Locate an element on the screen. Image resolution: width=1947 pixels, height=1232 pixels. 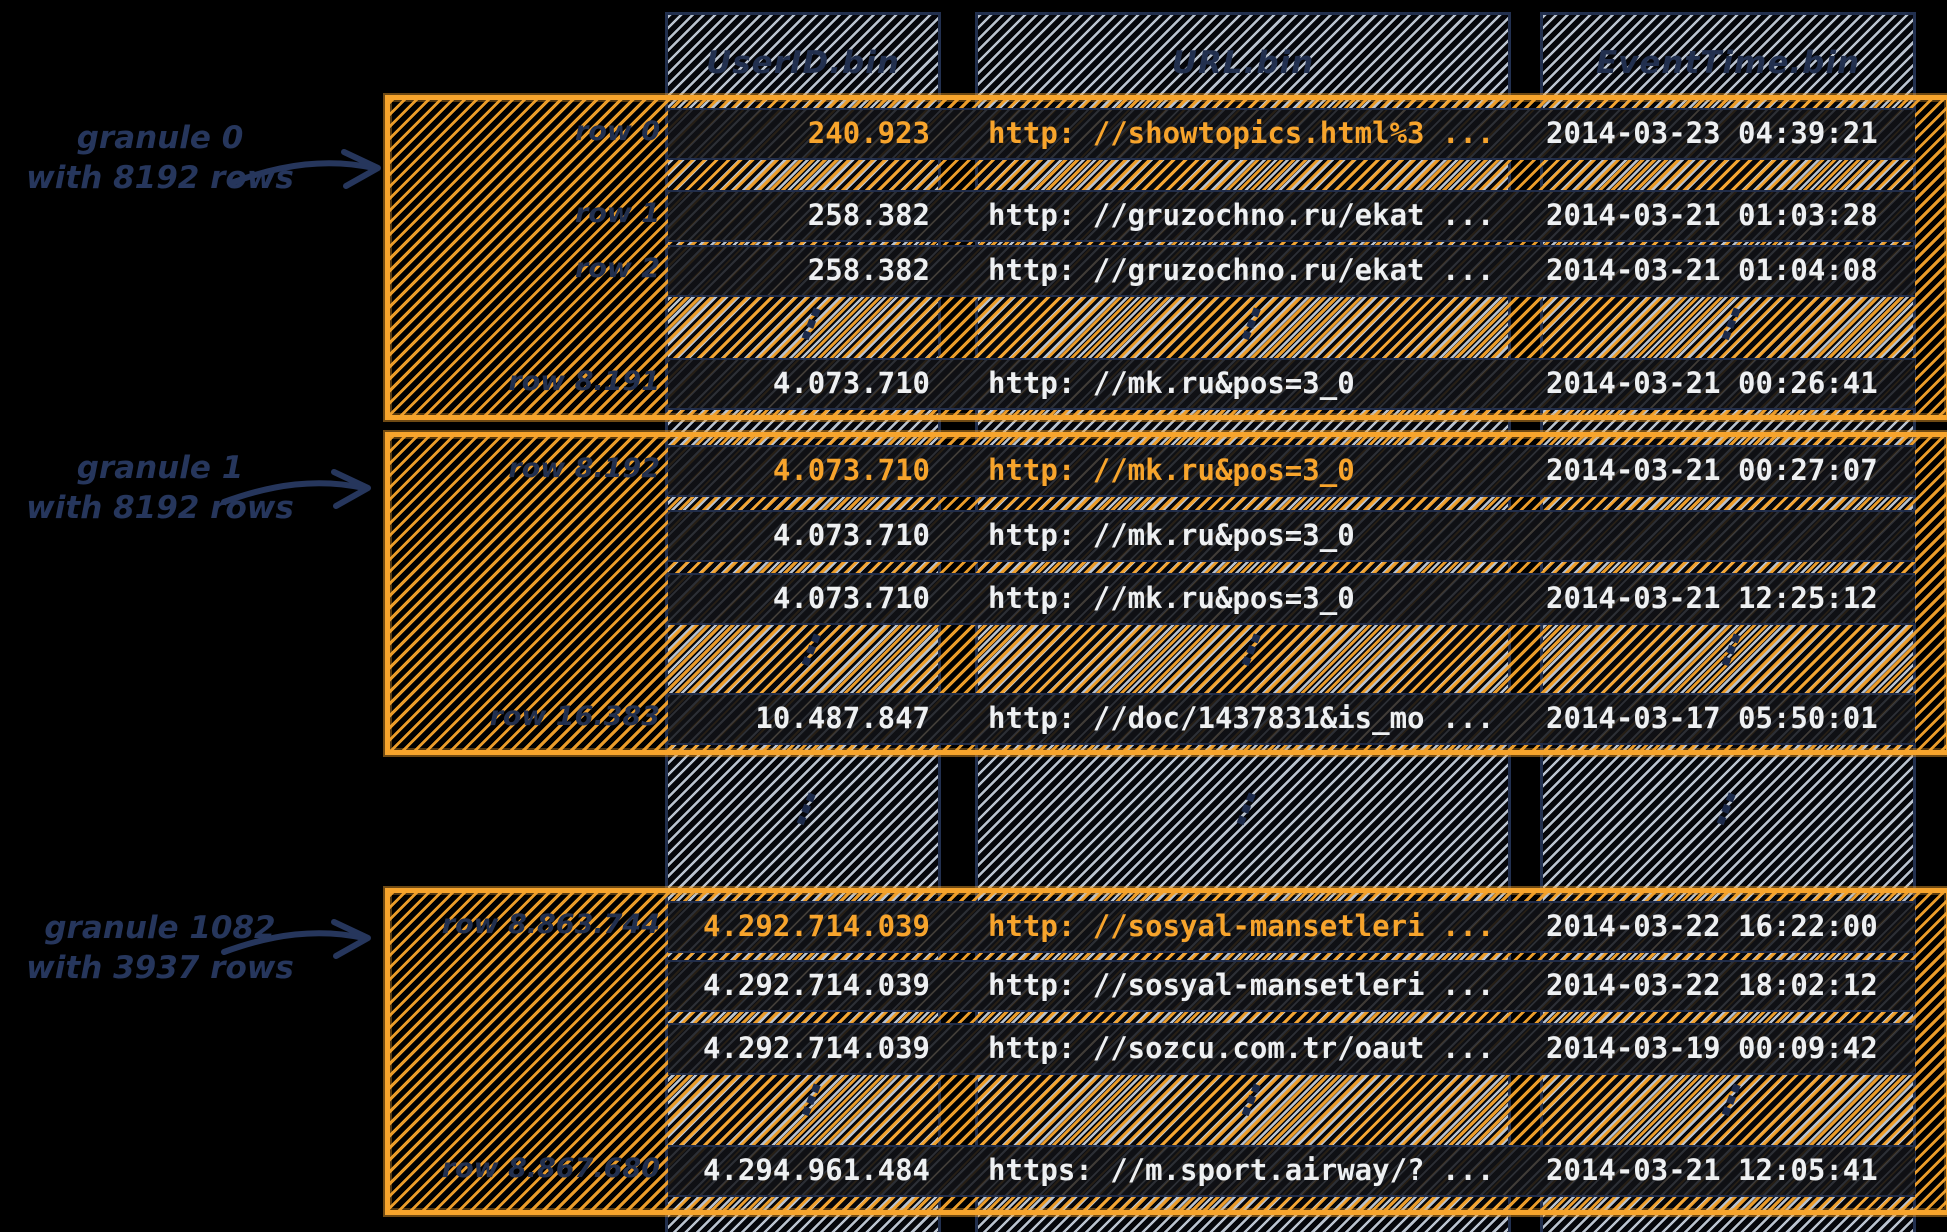
annotation-granule-1082: granule 1082 with 3937 rows is located at coordinates (160, 948).